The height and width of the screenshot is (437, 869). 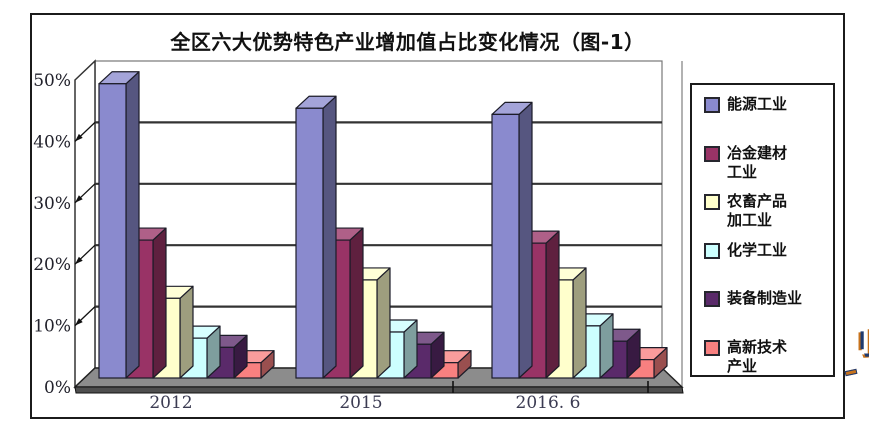 I want to click on legend: 能源工业冶金建材 工业 农畜产品 加工业化学工业装备制造业高新技术 产业, so click(x=762, y=230).